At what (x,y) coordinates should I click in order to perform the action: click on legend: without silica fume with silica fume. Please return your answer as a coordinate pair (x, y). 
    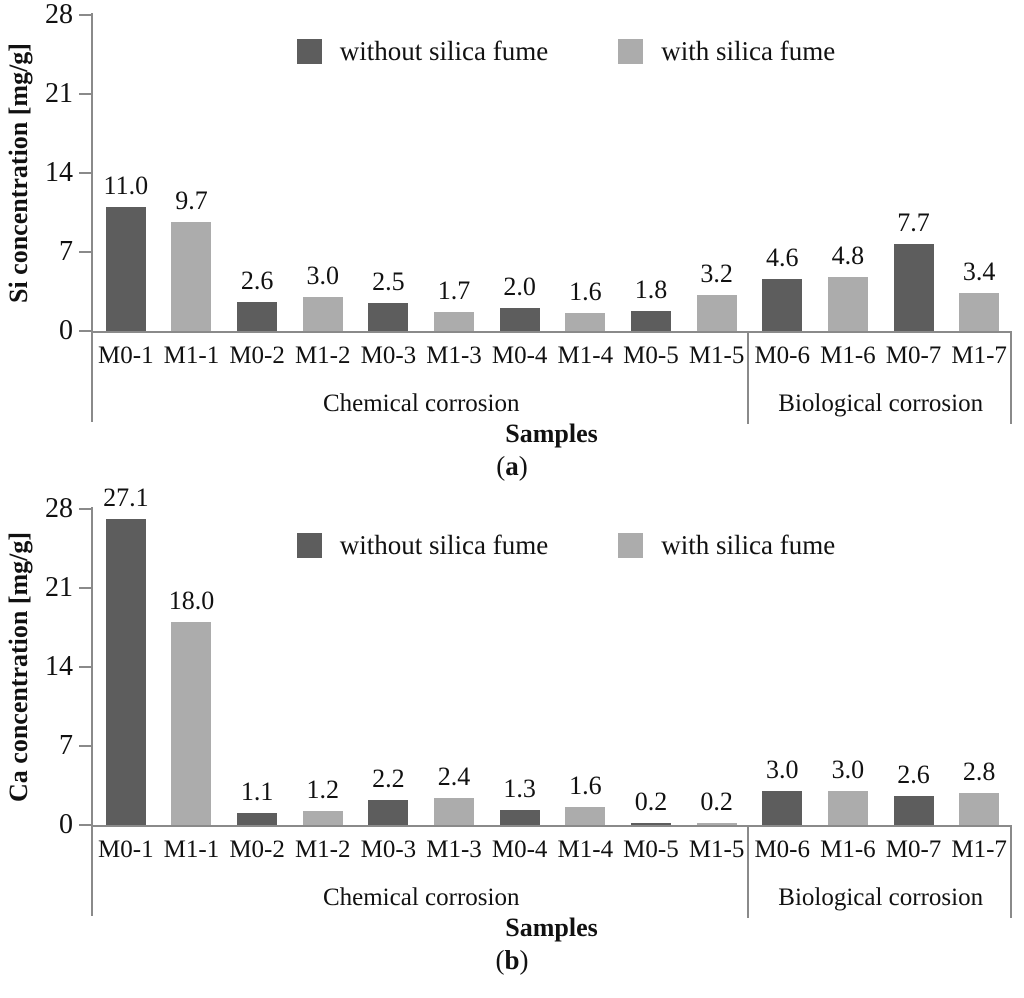
    Looking at the image, I should click on (539, 545).